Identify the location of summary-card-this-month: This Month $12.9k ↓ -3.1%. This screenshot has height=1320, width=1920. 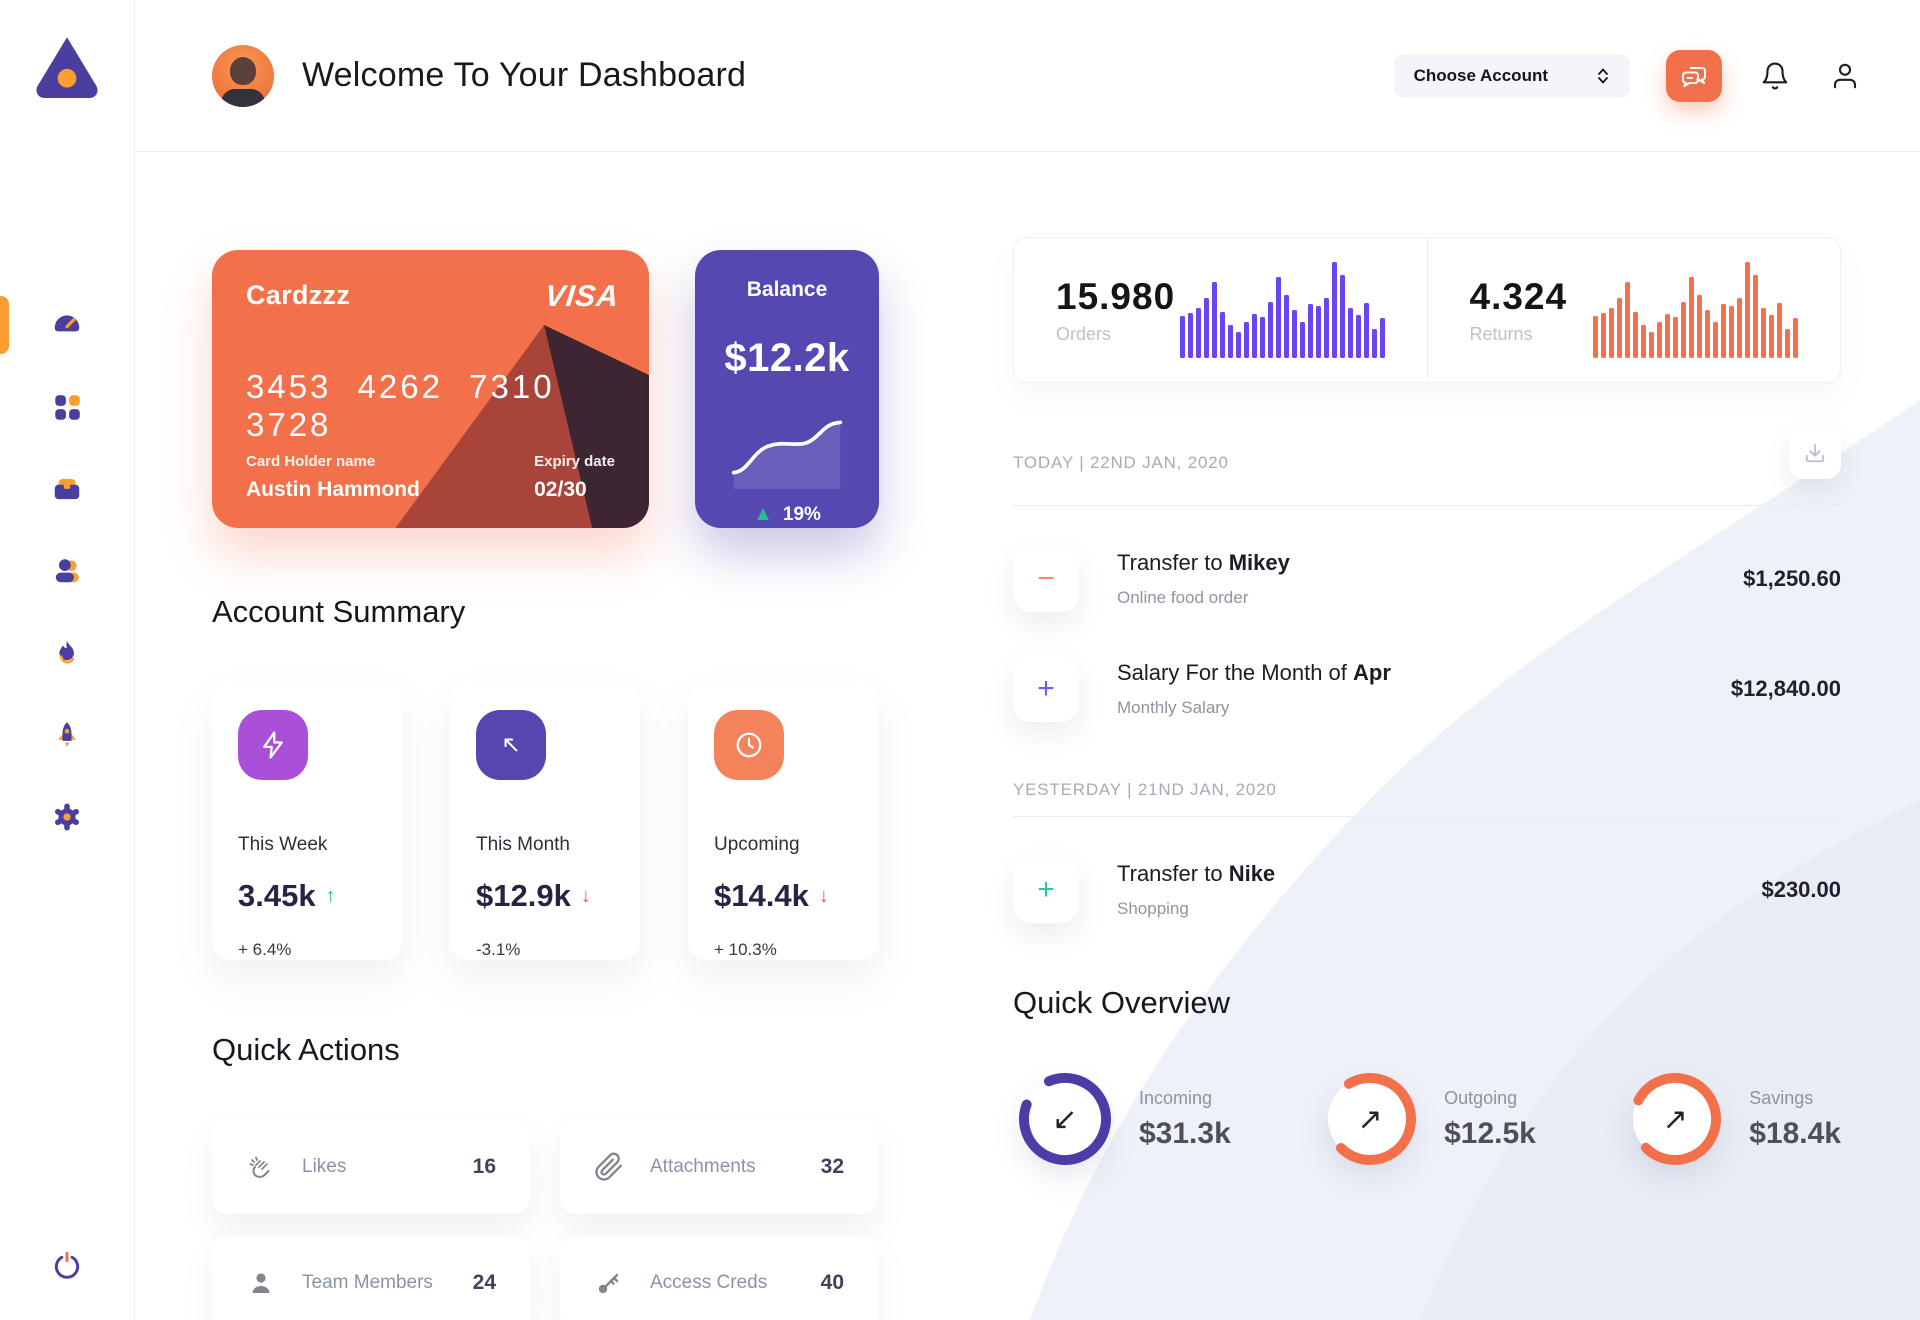
(545, 821).